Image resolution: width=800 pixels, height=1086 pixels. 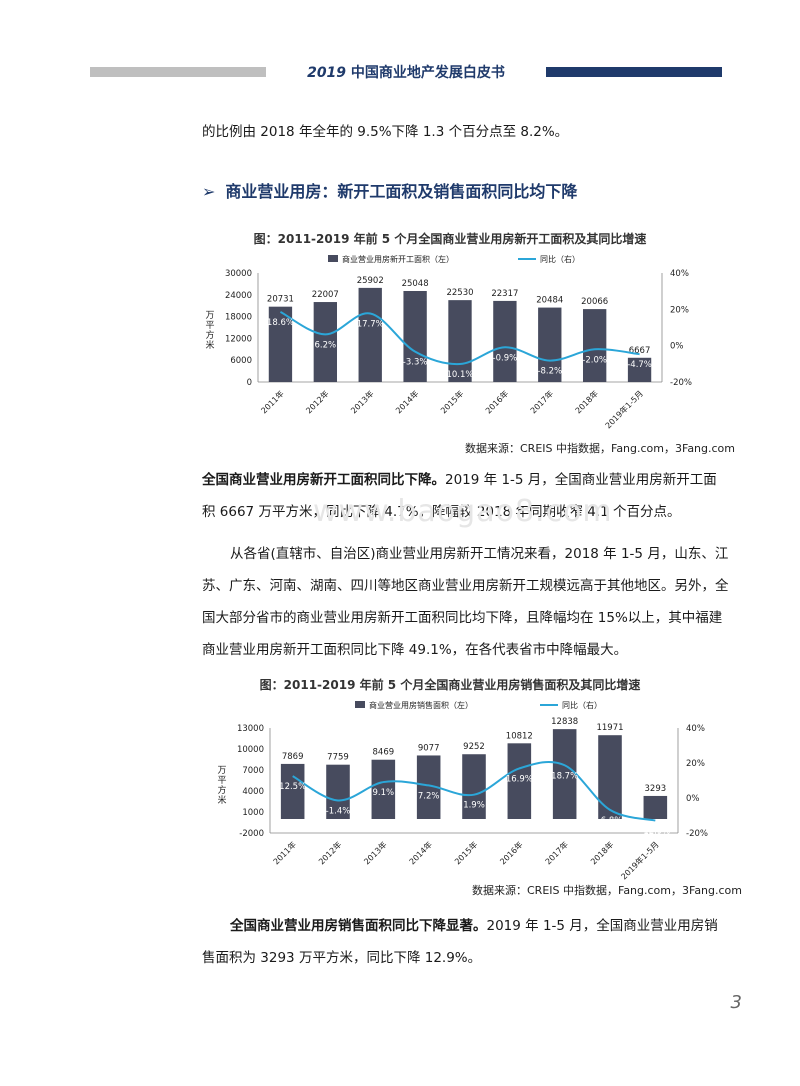 What do you see at coordinates (327, 73) in the screenshot?
I see `header-year: 2019` at bounding box center [327, 73].